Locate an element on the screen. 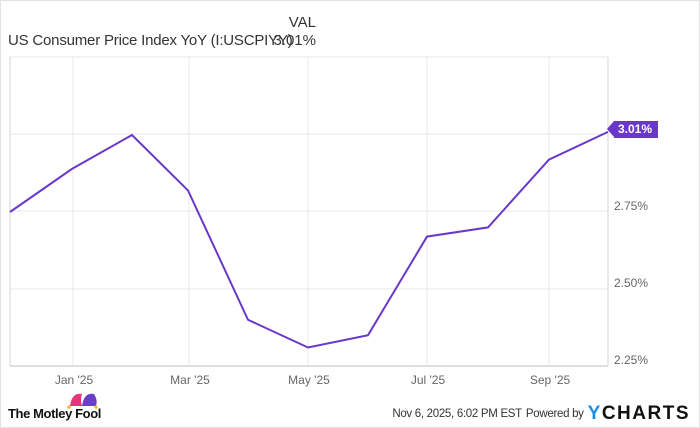  x-tick-label: Jan '25 is located at coordinates (74, 380).